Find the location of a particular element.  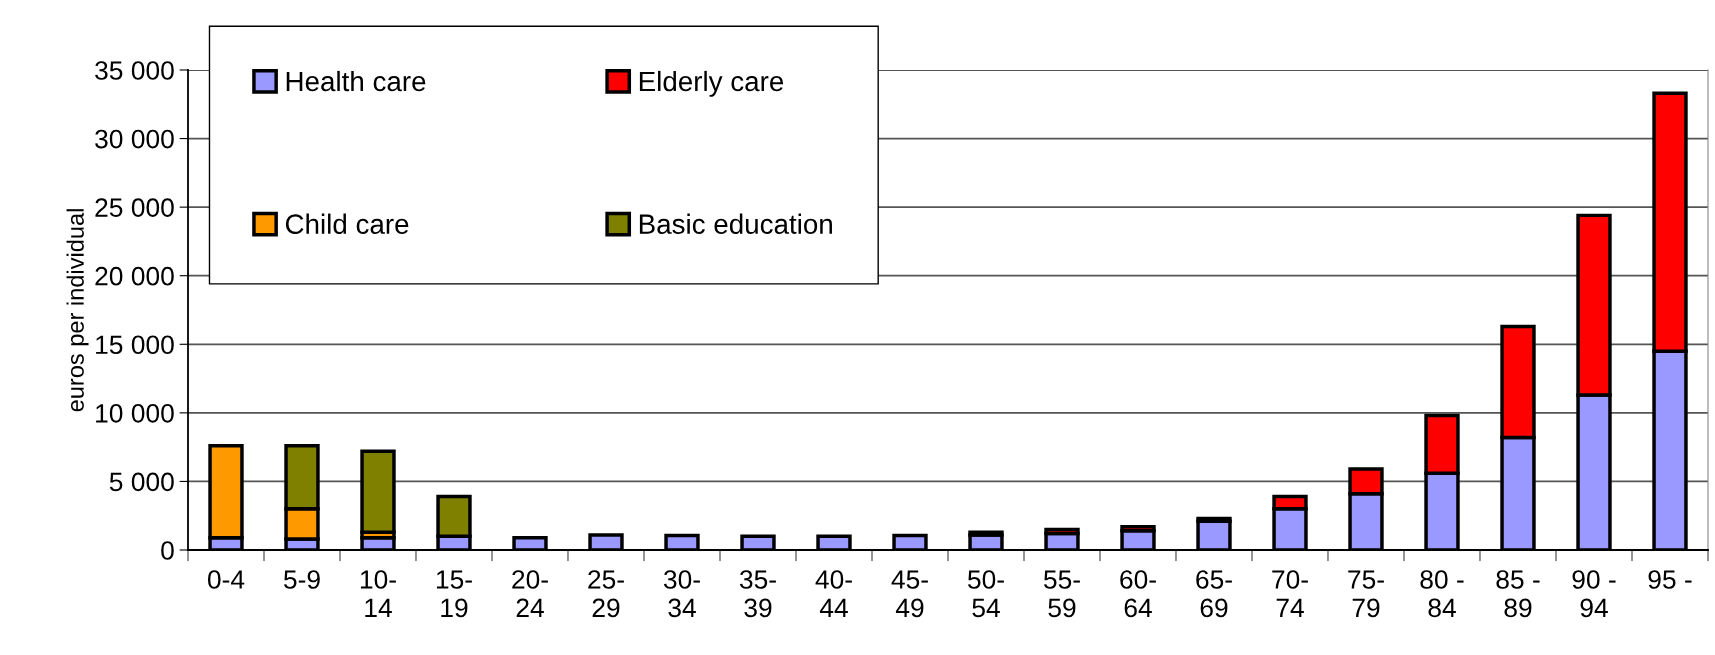

y-tick-label: 20 000 is located at coordinates (134, 276).